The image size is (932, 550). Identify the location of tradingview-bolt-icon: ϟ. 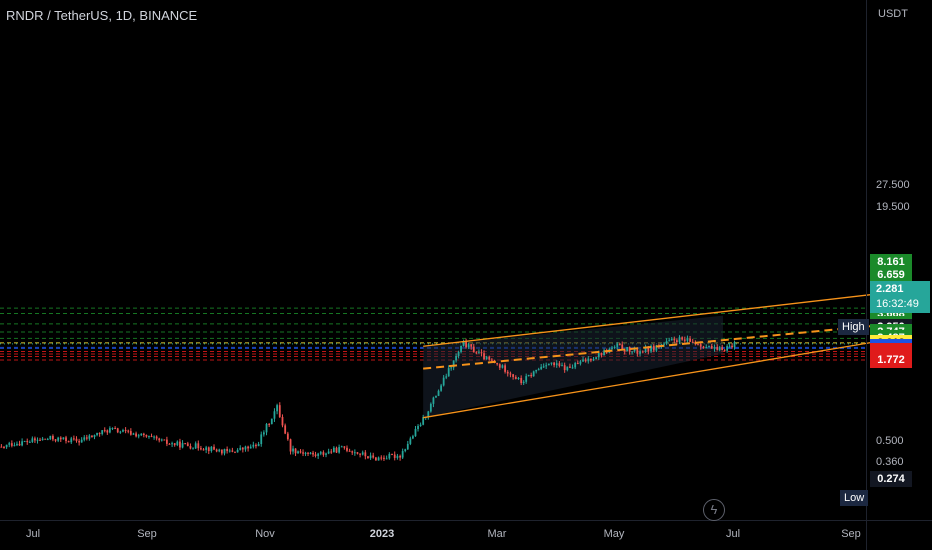
(714, 510).